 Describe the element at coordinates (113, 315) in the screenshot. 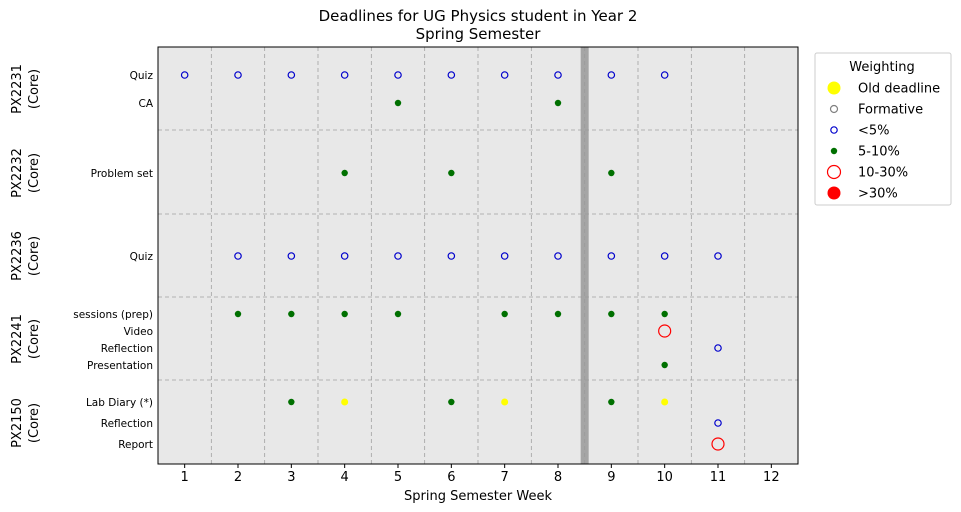

I see `row-label: sessions (prep)` at that location.